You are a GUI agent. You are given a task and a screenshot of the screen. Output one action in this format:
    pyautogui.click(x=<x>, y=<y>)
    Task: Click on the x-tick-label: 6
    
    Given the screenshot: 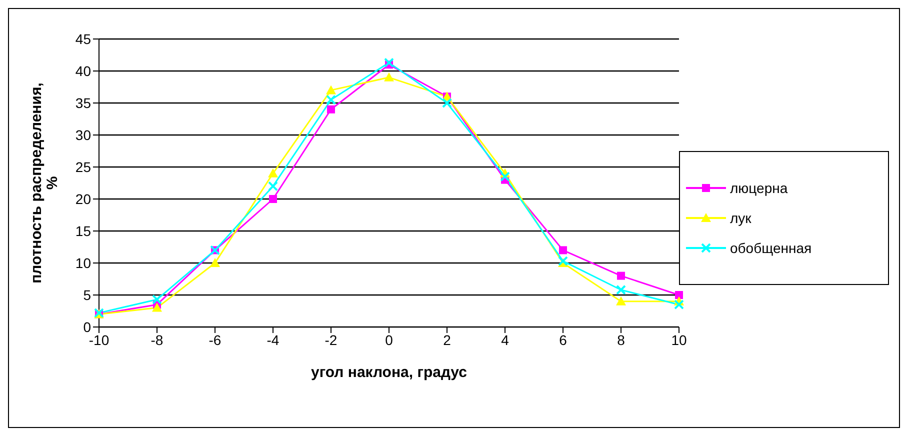 What is the action you would take?
    pyautogui.click(x=563, y=340)
    